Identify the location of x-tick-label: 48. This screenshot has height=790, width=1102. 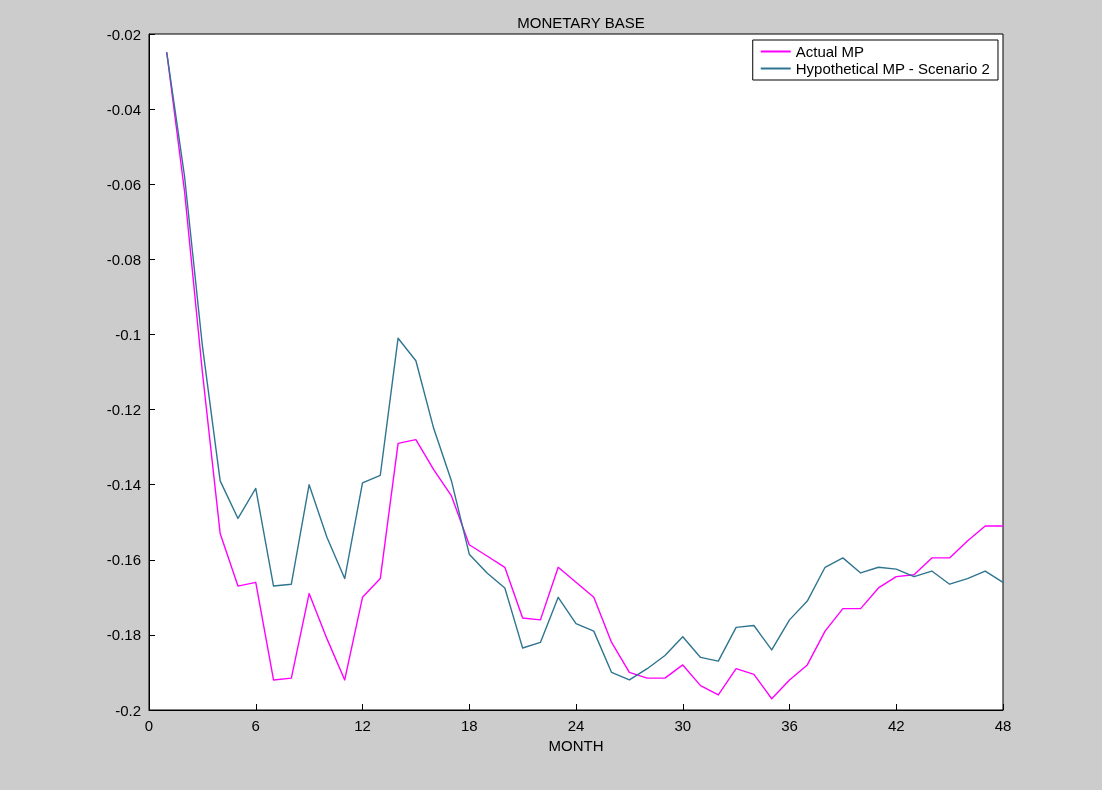
(1003, 725).